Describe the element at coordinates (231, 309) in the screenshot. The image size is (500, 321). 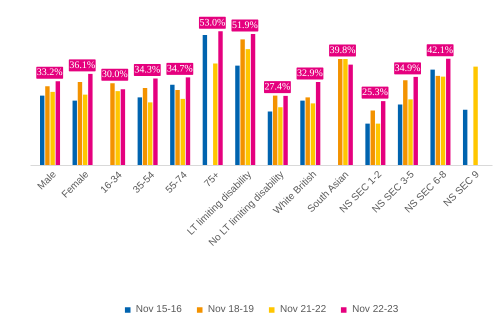
I see `legend-label: Nov 18-19` at that location.